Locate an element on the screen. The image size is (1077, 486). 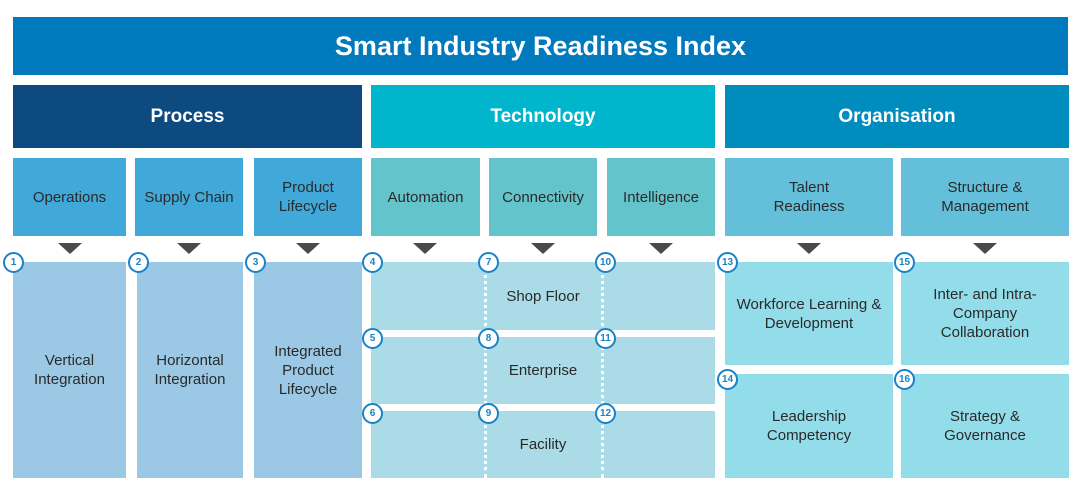
dimension-supply-chain: Supply Chain is located at coordinates (189, 197).